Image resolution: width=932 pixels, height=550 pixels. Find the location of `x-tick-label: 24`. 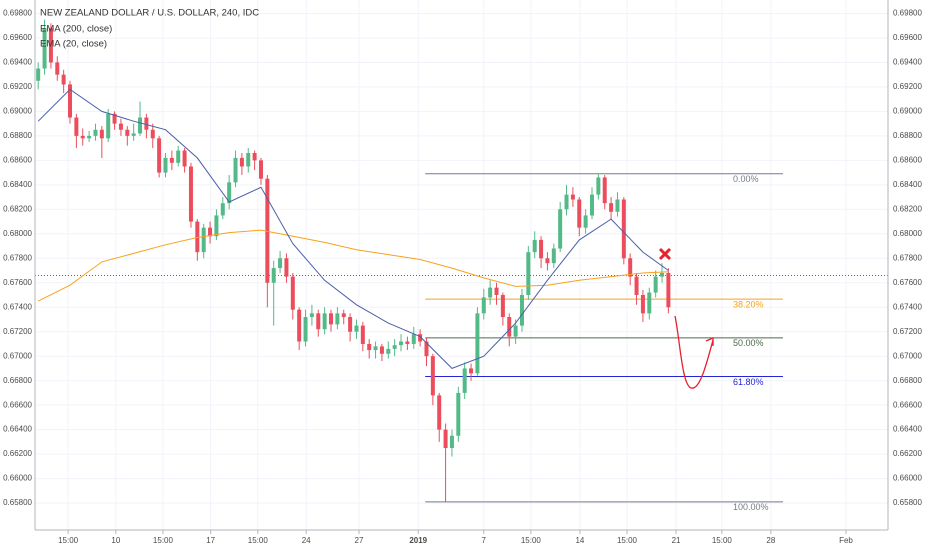

x-tick-label: 24 is located at coordinates (306, 540).